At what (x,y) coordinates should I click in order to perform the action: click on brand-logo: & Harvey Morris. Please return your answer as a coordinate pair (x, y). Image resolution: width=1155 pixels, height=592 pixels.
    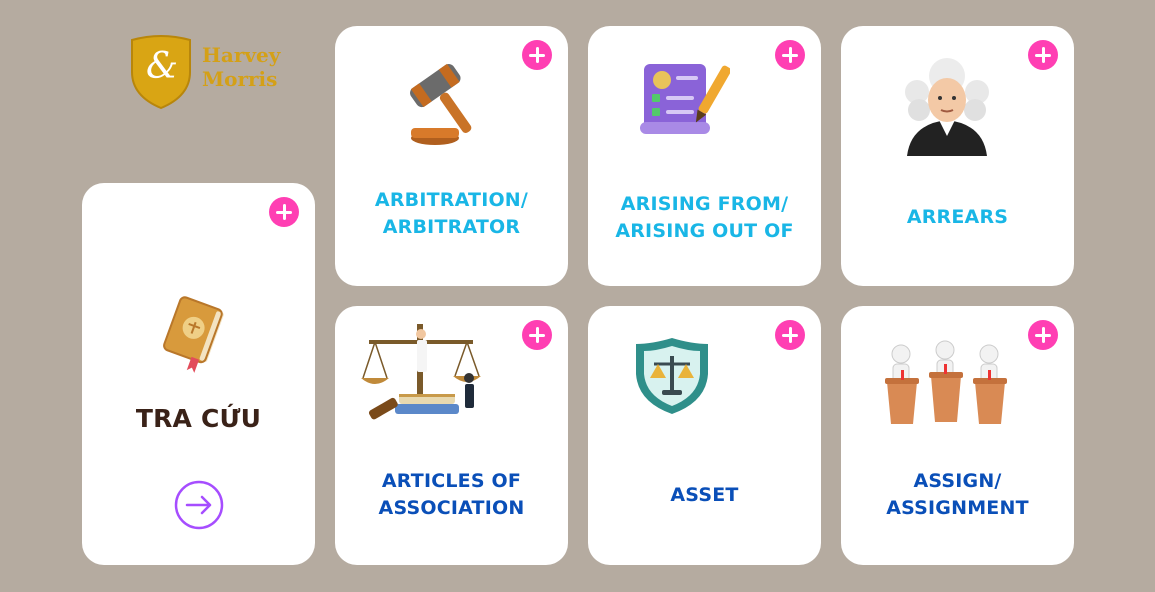
    Looking at the image, I should click on (213, 73).